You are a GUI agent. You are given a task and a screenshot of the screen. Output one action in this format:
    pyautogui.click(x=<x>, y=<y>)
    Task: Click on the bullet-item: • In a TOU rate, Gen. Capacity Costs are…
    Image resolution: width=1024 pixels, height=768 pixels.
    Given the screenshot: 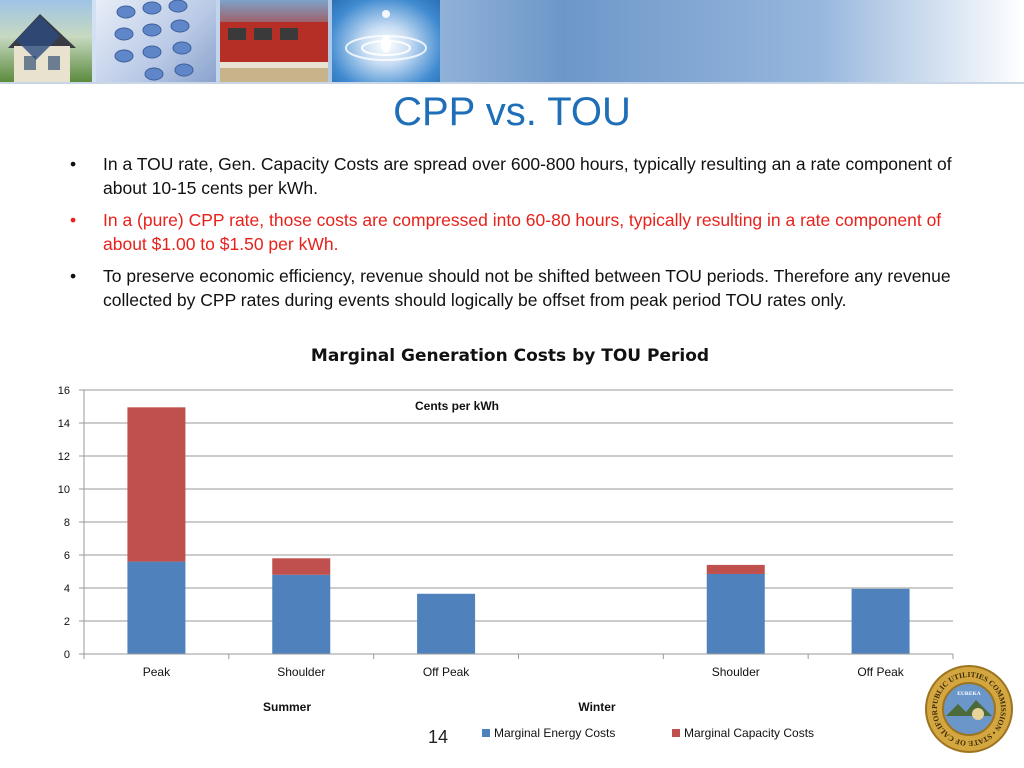 What is the action you would take?
    pyautogui.click(x=515, y=176)
    